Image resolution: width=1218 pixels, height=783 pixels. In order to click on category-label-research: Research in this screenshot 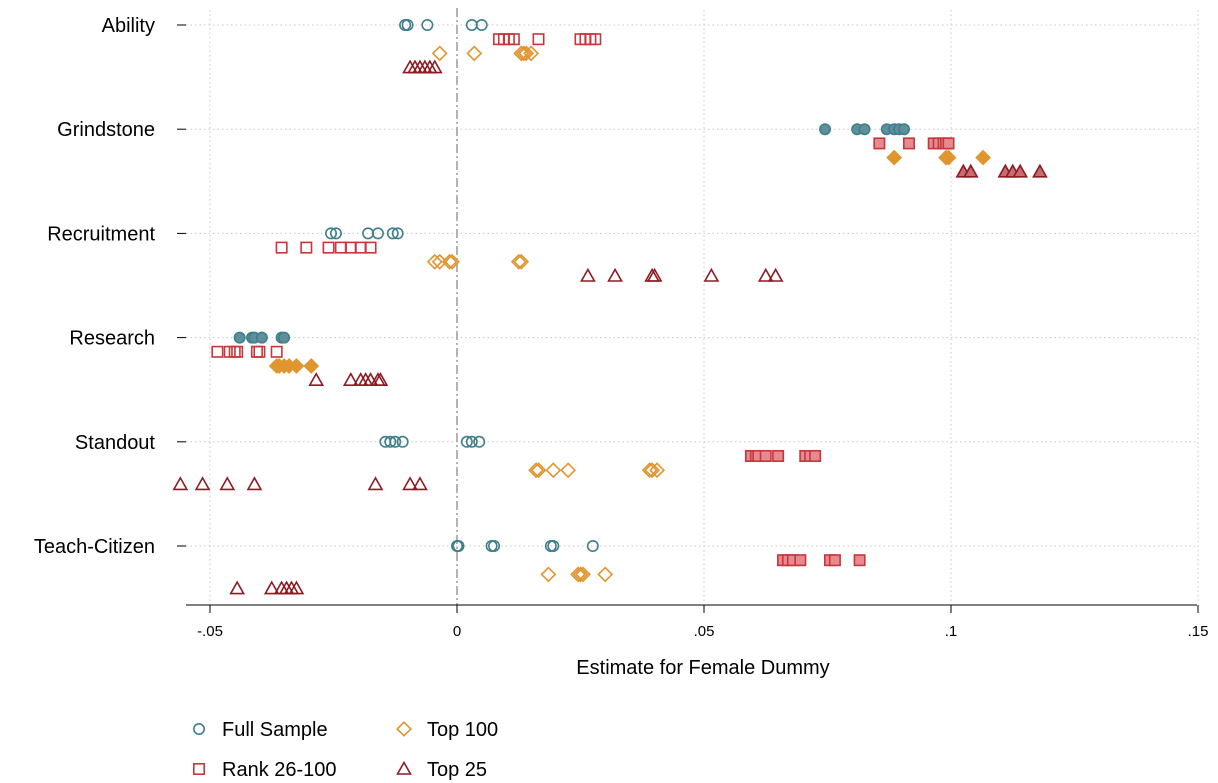, I will do `click(112, 339)`.